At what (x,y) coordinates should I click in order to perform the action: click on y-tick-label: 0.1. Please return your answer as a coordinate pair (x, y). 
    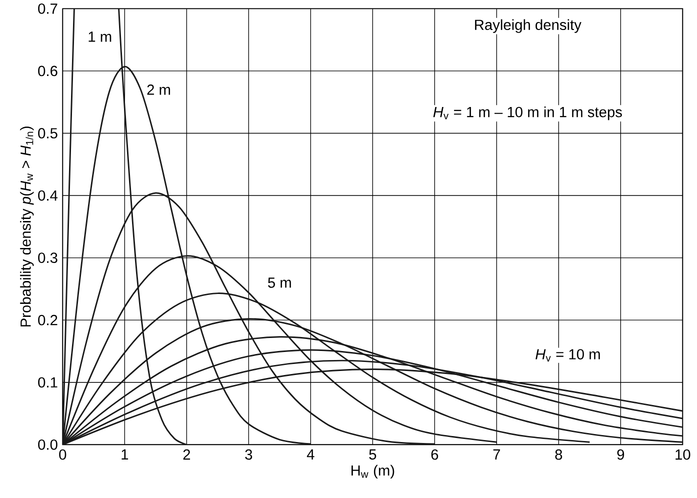
    Looking at the image, I should click on (48, 382).